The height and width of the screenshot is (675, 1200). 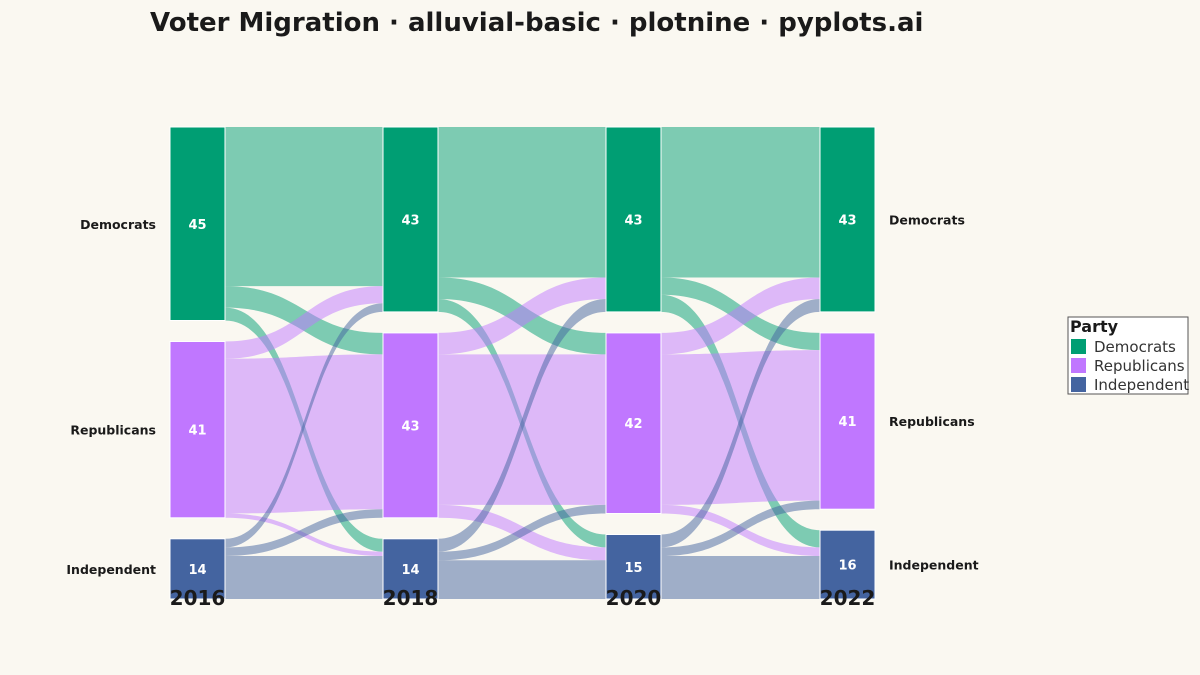 I want to click on node-2016-republicans, so click(x=197, y=430).